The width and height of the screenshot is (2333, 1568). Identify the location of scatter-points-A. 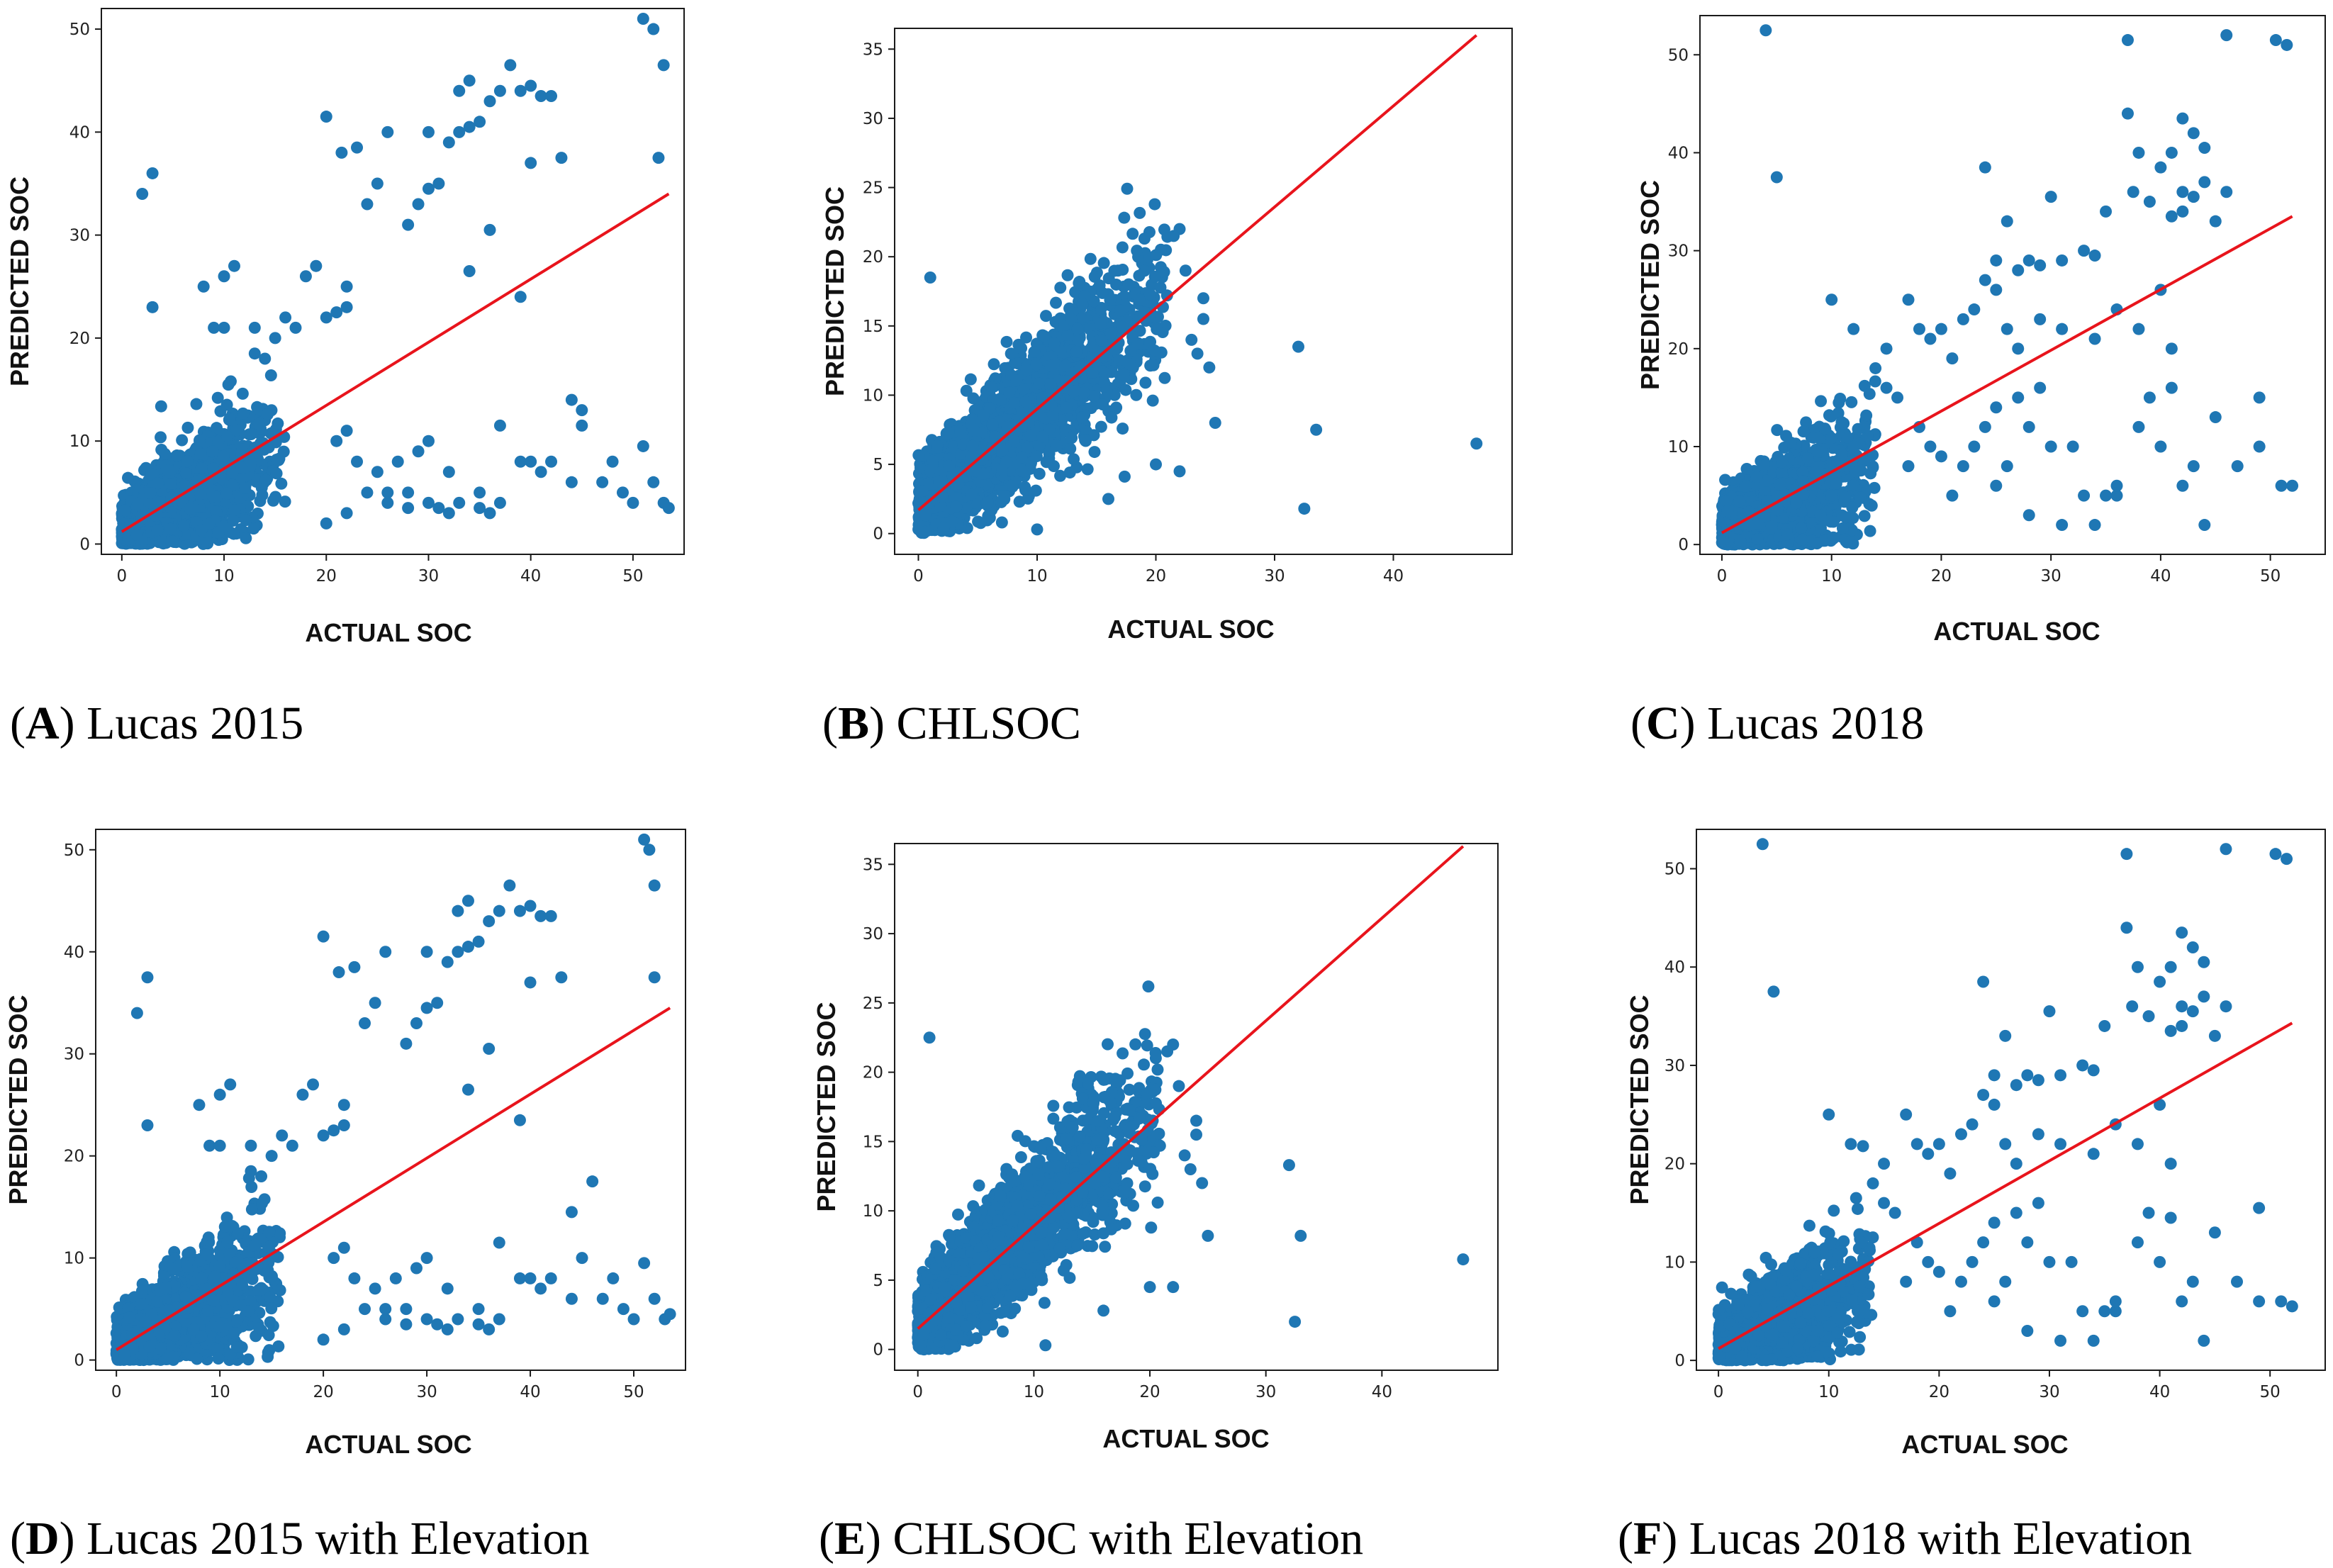
(395, 281).